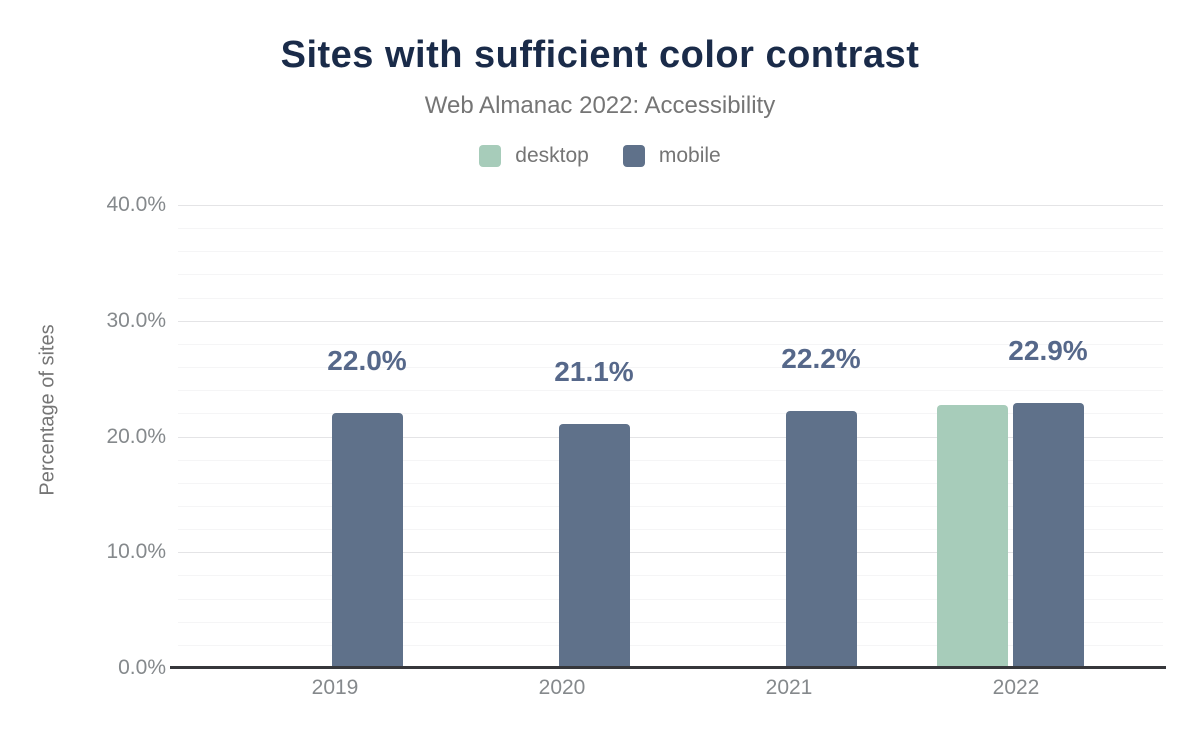 The height and width of the screenshot is (742, 1200). I want to click on x-axis-line, so click(668, 667).